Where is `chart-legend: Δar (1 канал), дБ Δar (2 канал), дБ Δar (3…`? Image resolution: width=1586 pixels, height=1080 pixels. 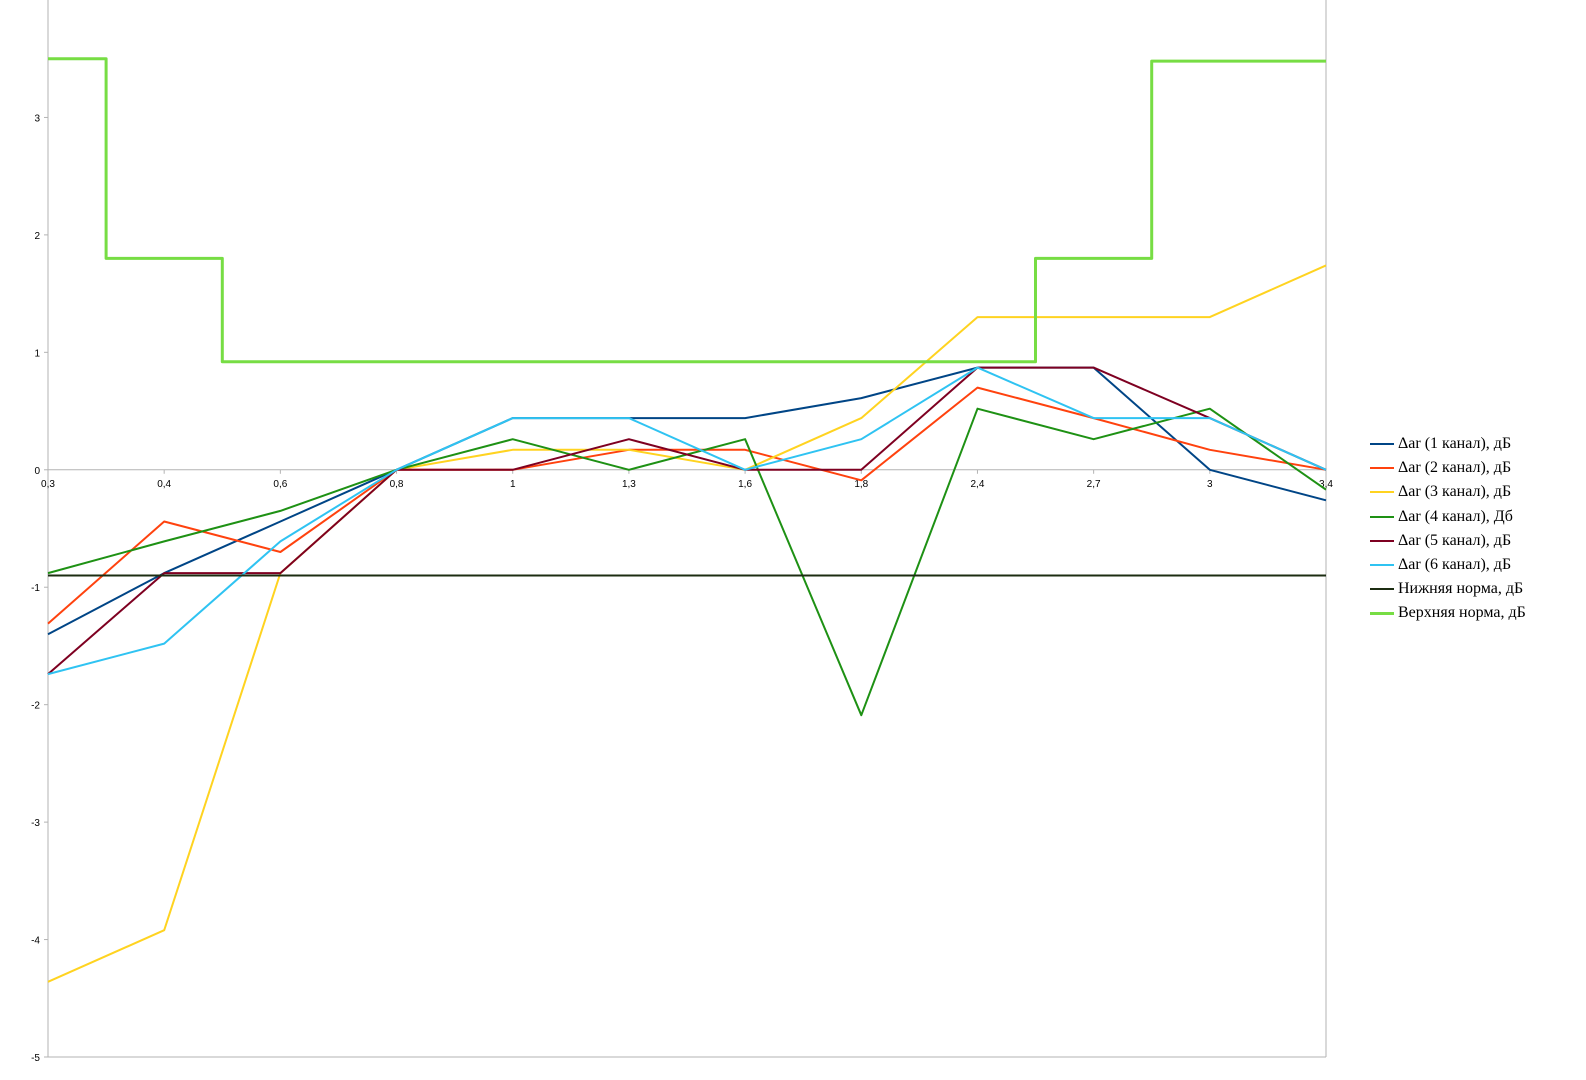 chart-legend: Δar (1 канал), дБ Δar (2 канал), дБ Δar (3… is located at coordinates (1448, 529).